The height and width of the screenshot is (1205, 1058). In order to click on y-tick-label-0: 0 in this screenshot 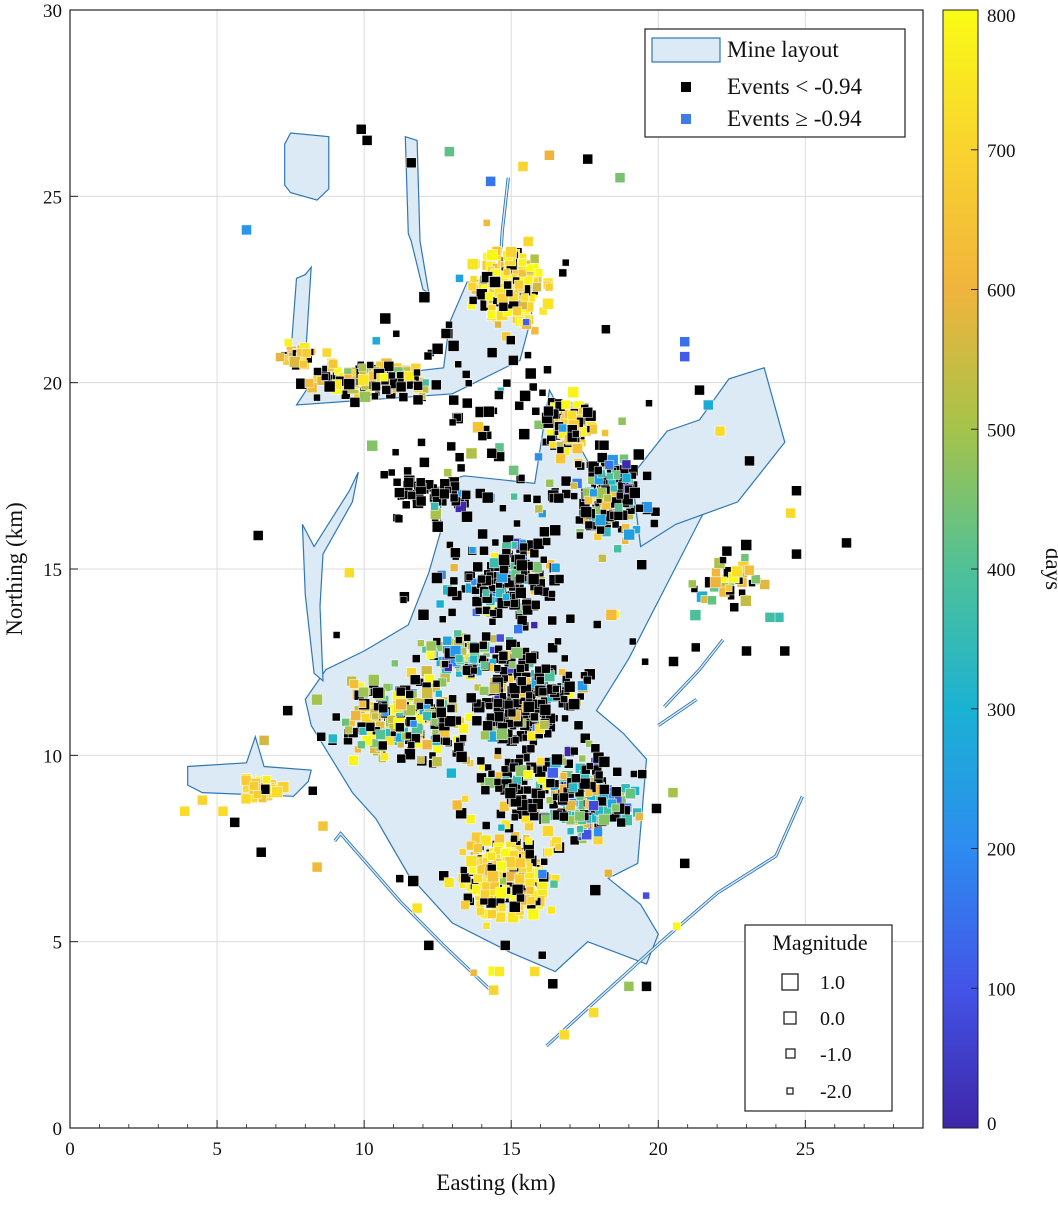, I will do `click(58, 1129)`.